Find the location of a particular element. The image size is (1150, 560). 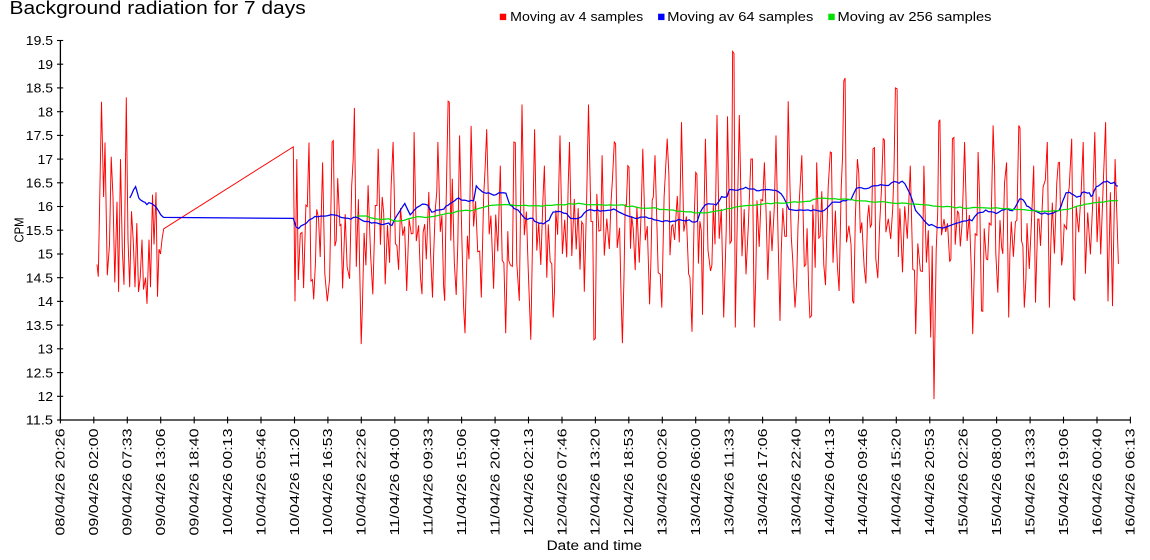

svg-text: 14/04/26 09:46 is located at coordinates (862, 482).